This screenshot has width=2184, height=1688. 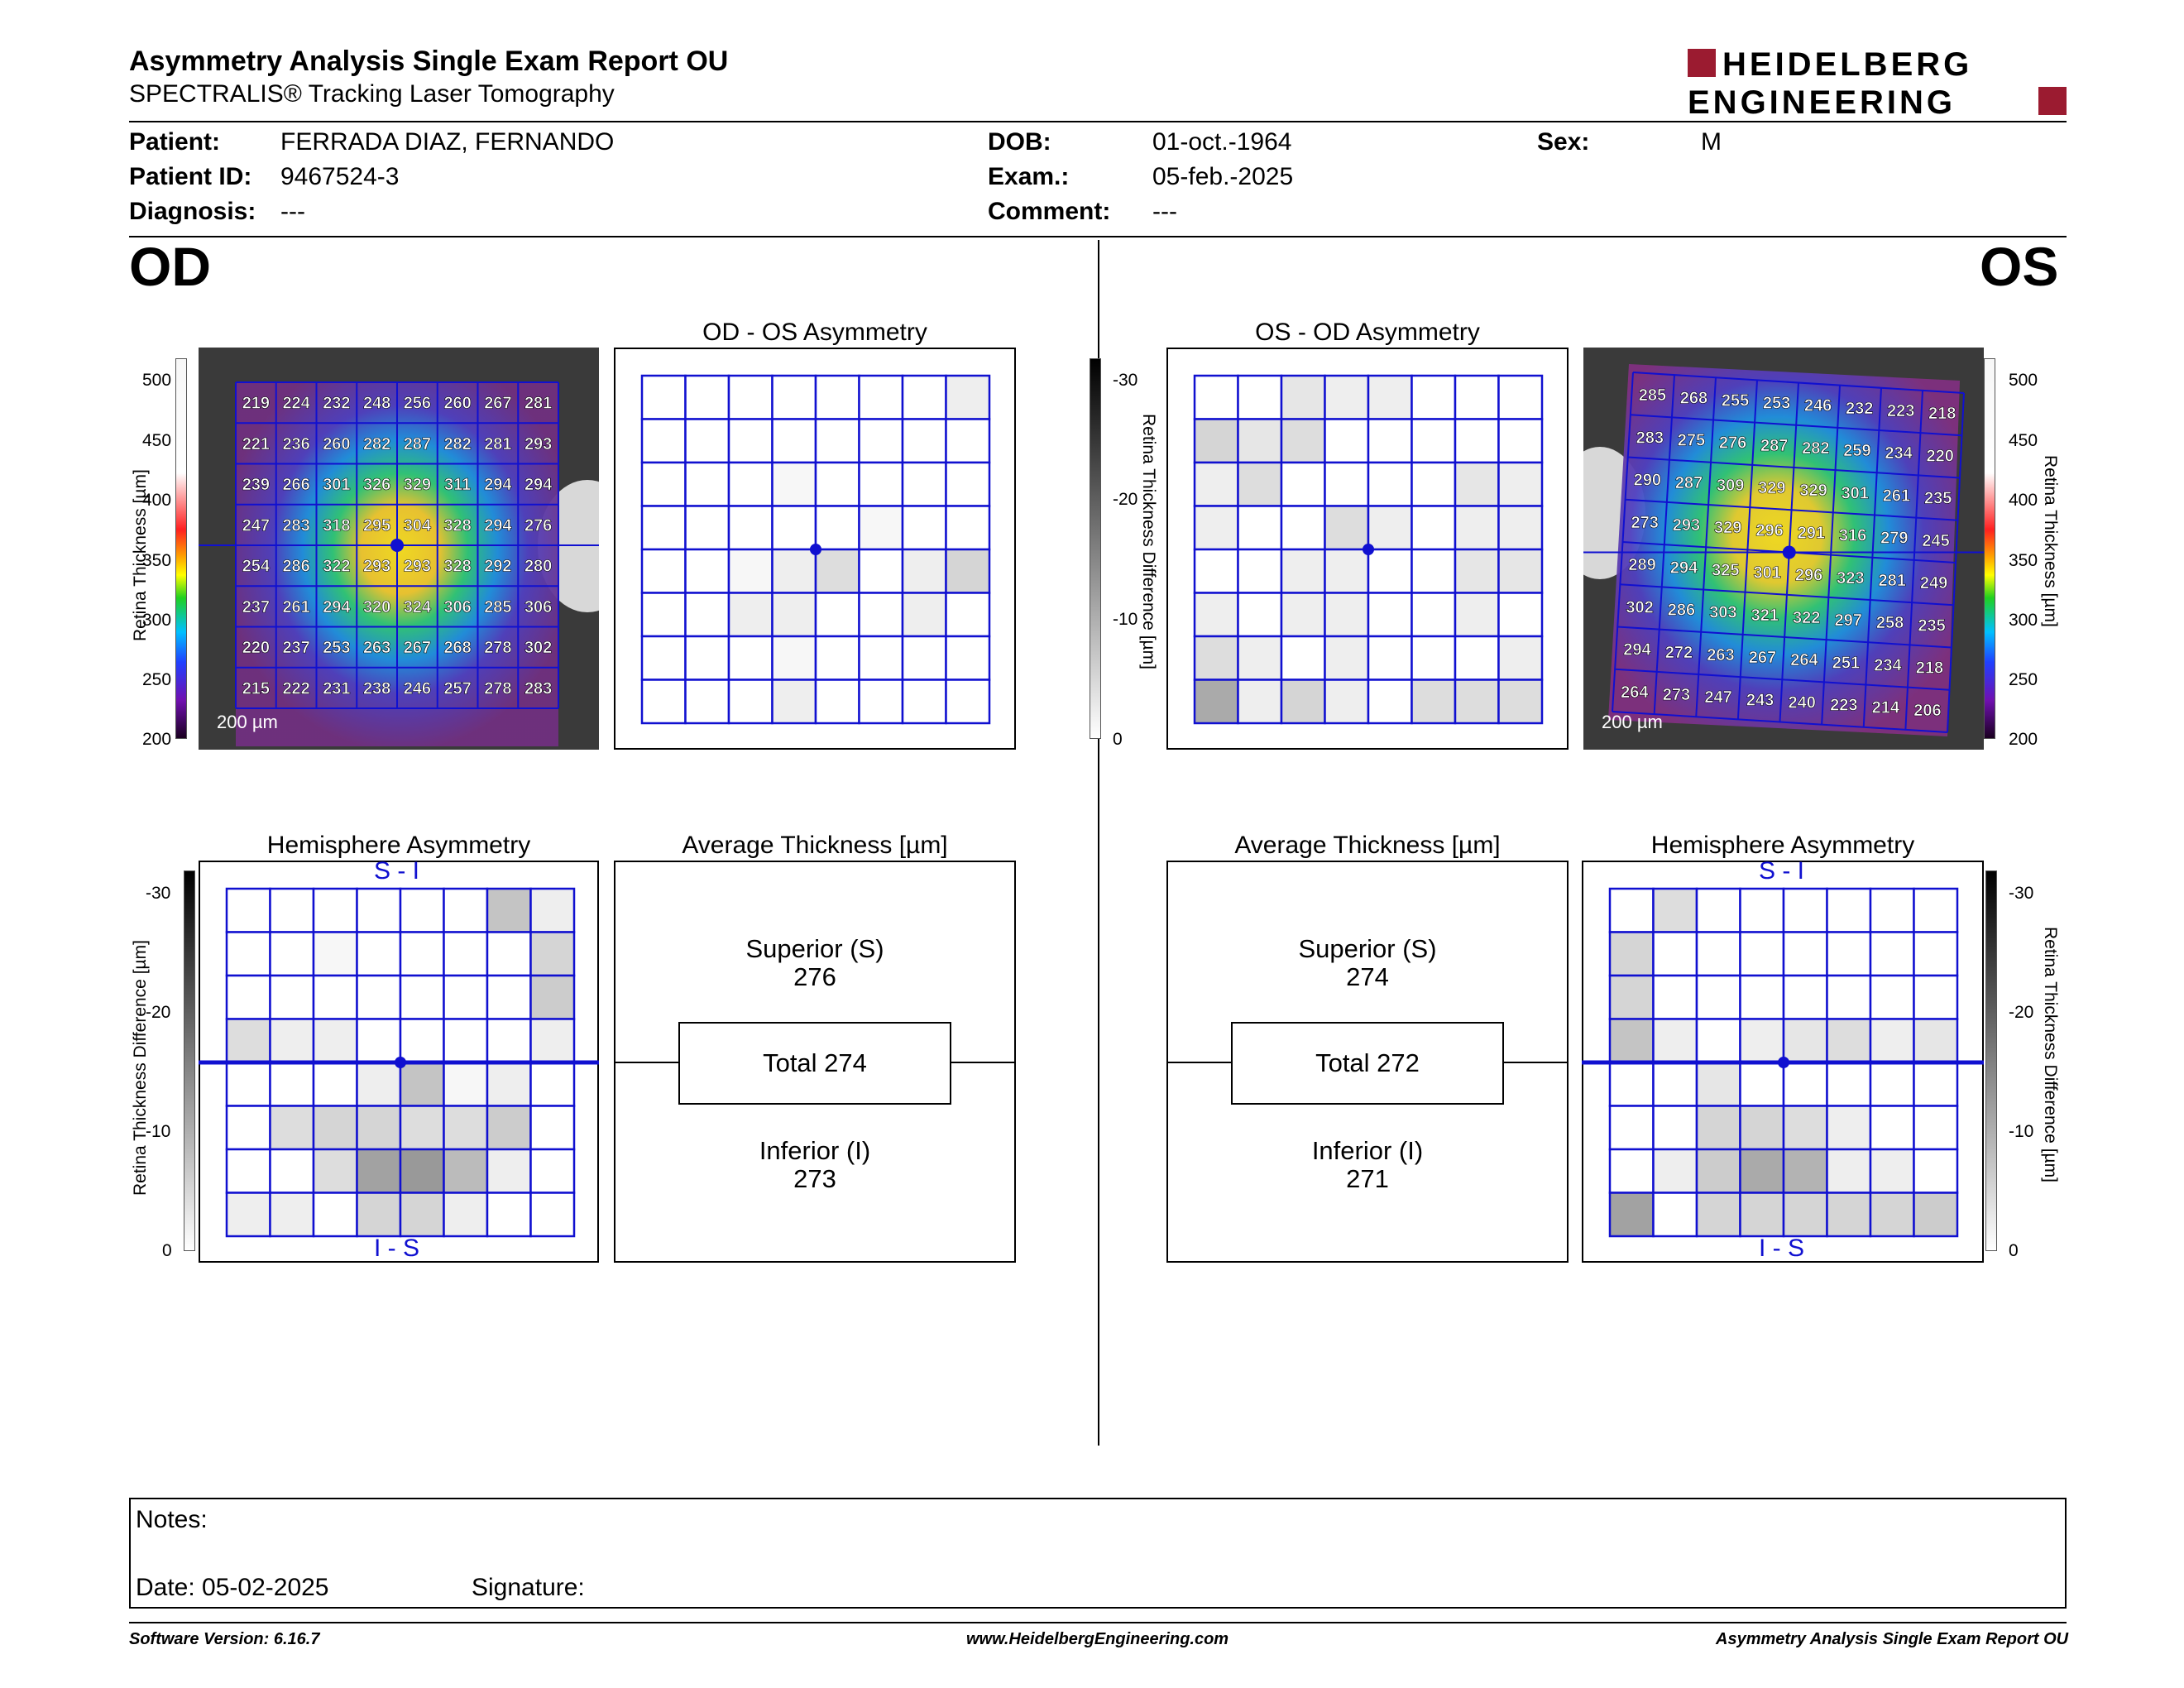 What do you see at coordinates (379, 1171) in the screenshot?
I see `od-hemi-cell-r6-c3` at bounding box center [379, 1171].